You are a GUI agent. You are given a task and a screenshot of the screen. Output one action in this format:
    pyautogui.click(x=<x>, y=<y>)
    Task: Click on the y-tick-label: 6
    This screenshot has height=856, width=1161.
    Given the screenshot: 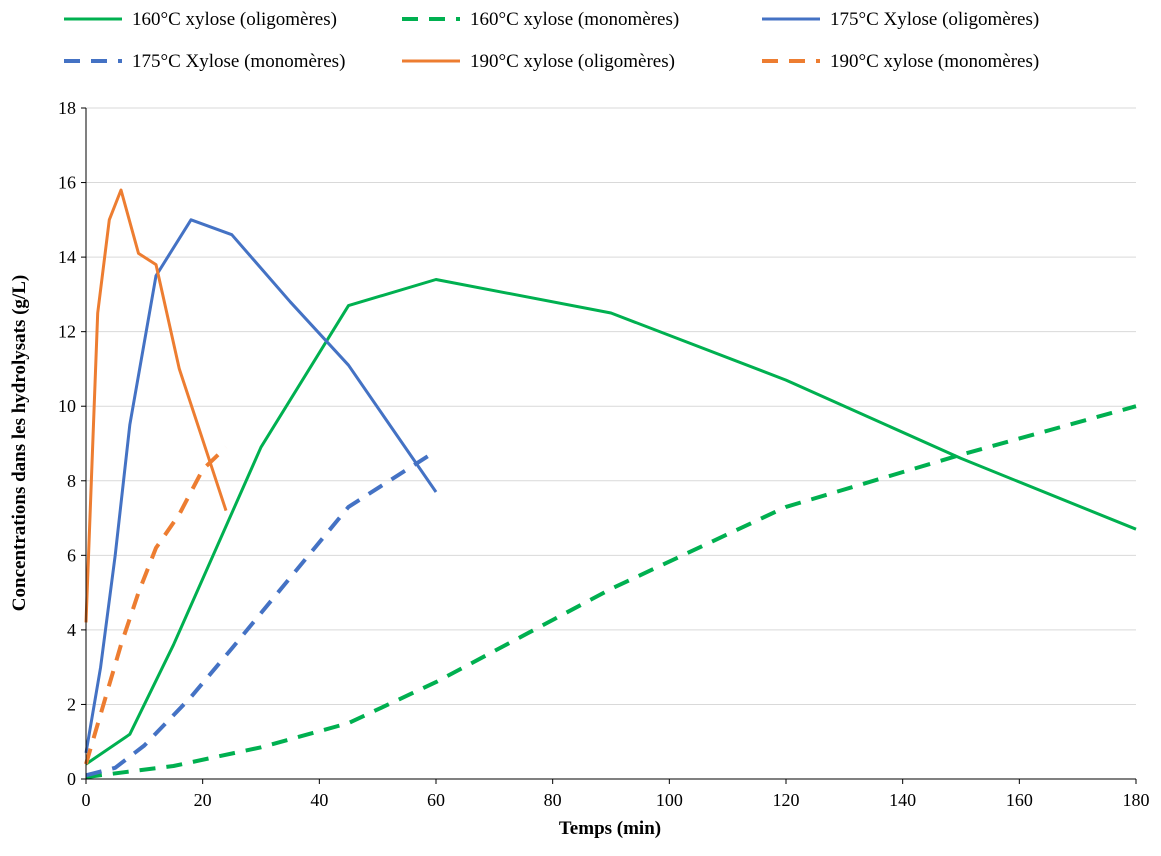 What is the action you would take?
    pyautogui.click(x=71, y=555)
    